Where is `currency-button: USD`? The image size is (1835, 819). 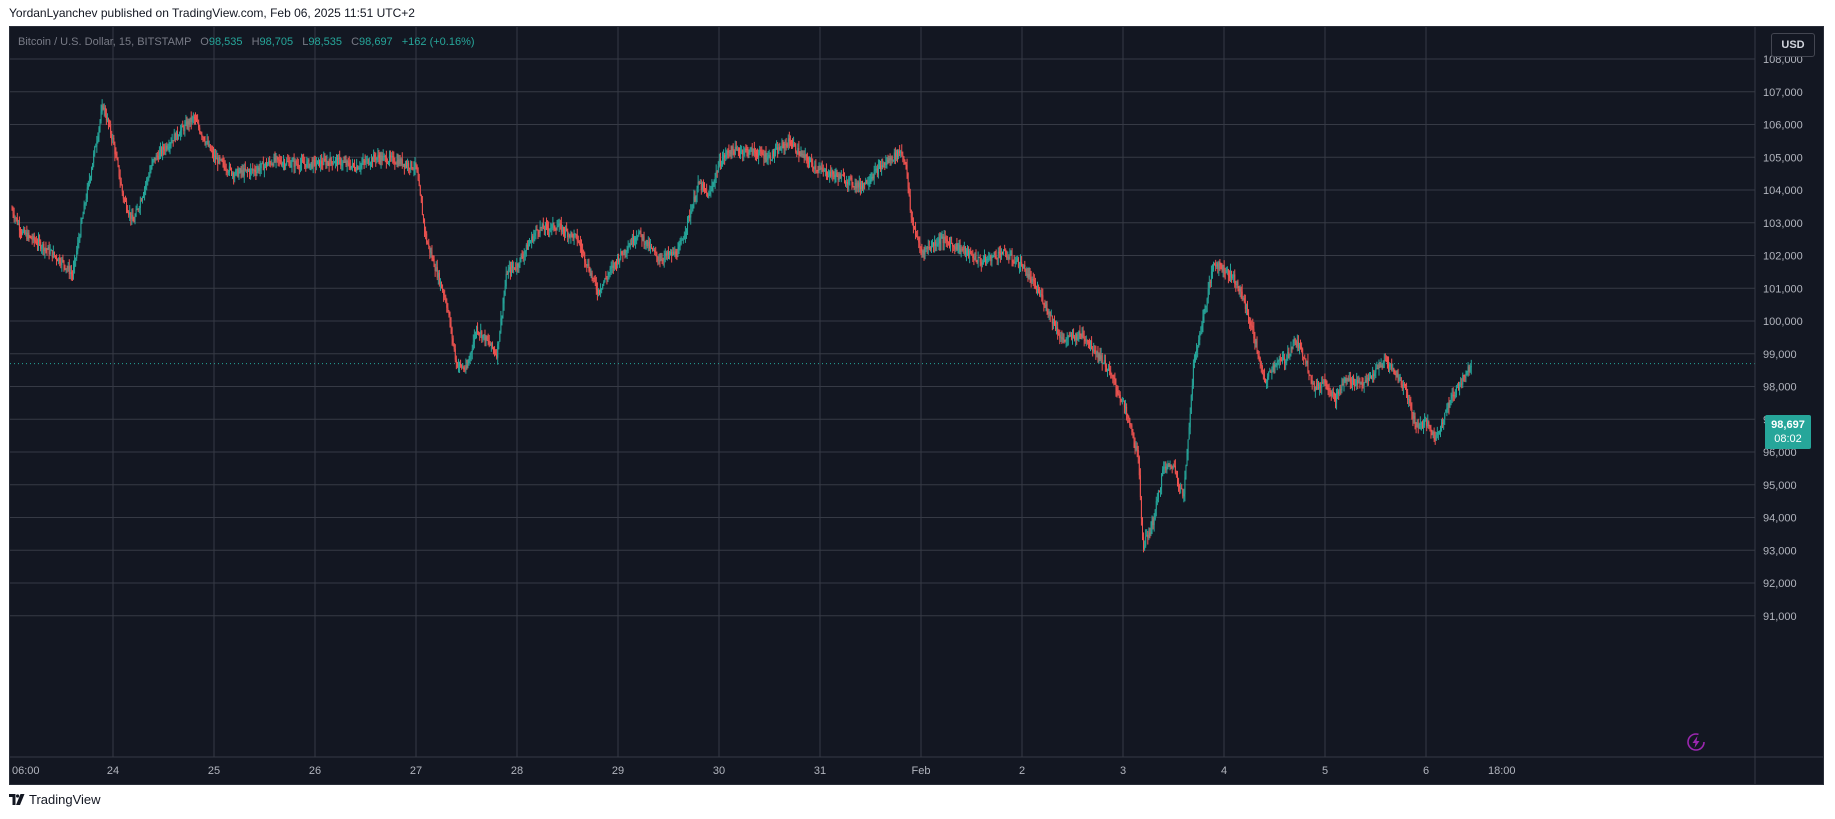
currency-button: USD is located at coordinates (1793, 45).